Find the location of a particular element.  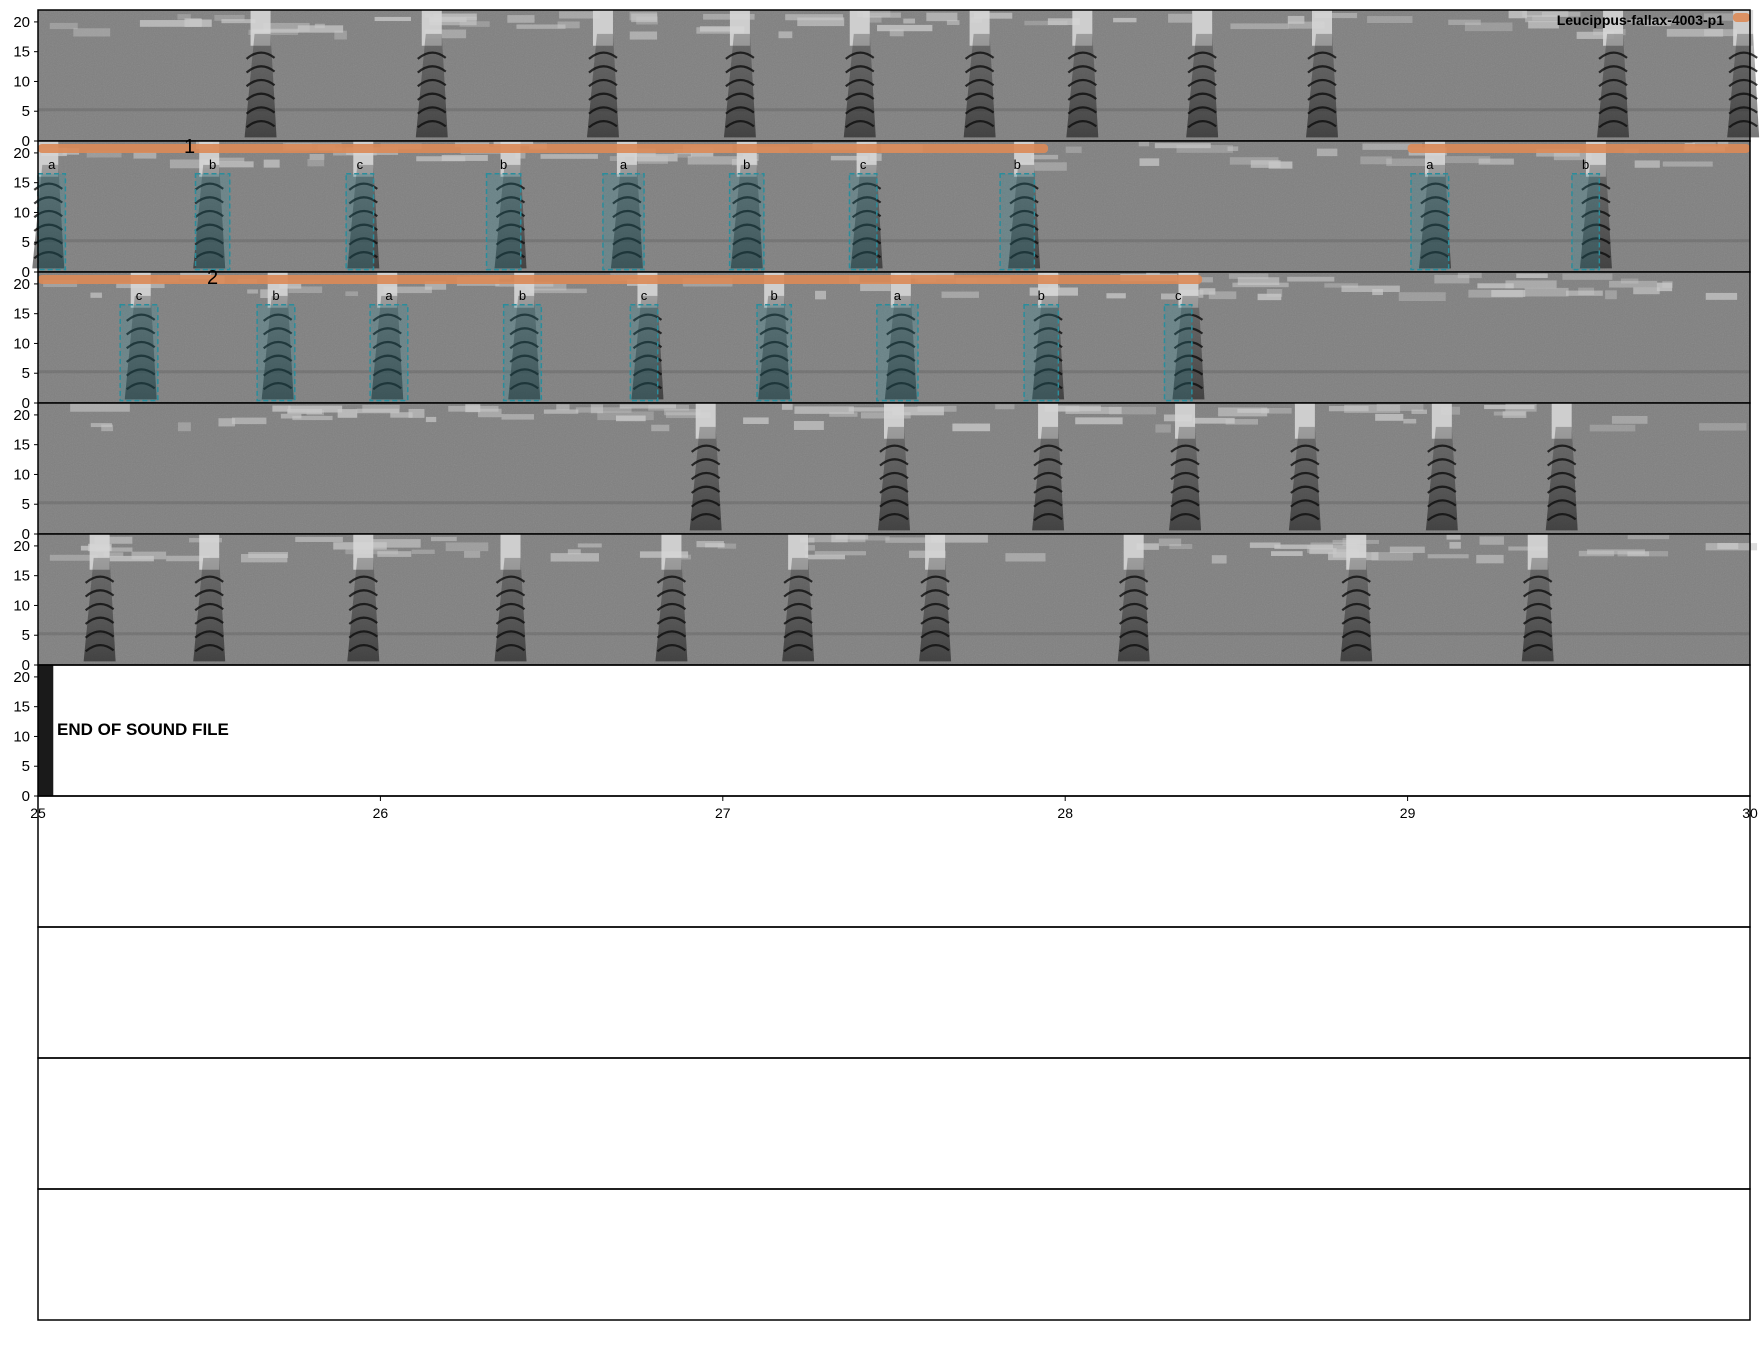

high-frequency-band is located at coordinates (903, 549).